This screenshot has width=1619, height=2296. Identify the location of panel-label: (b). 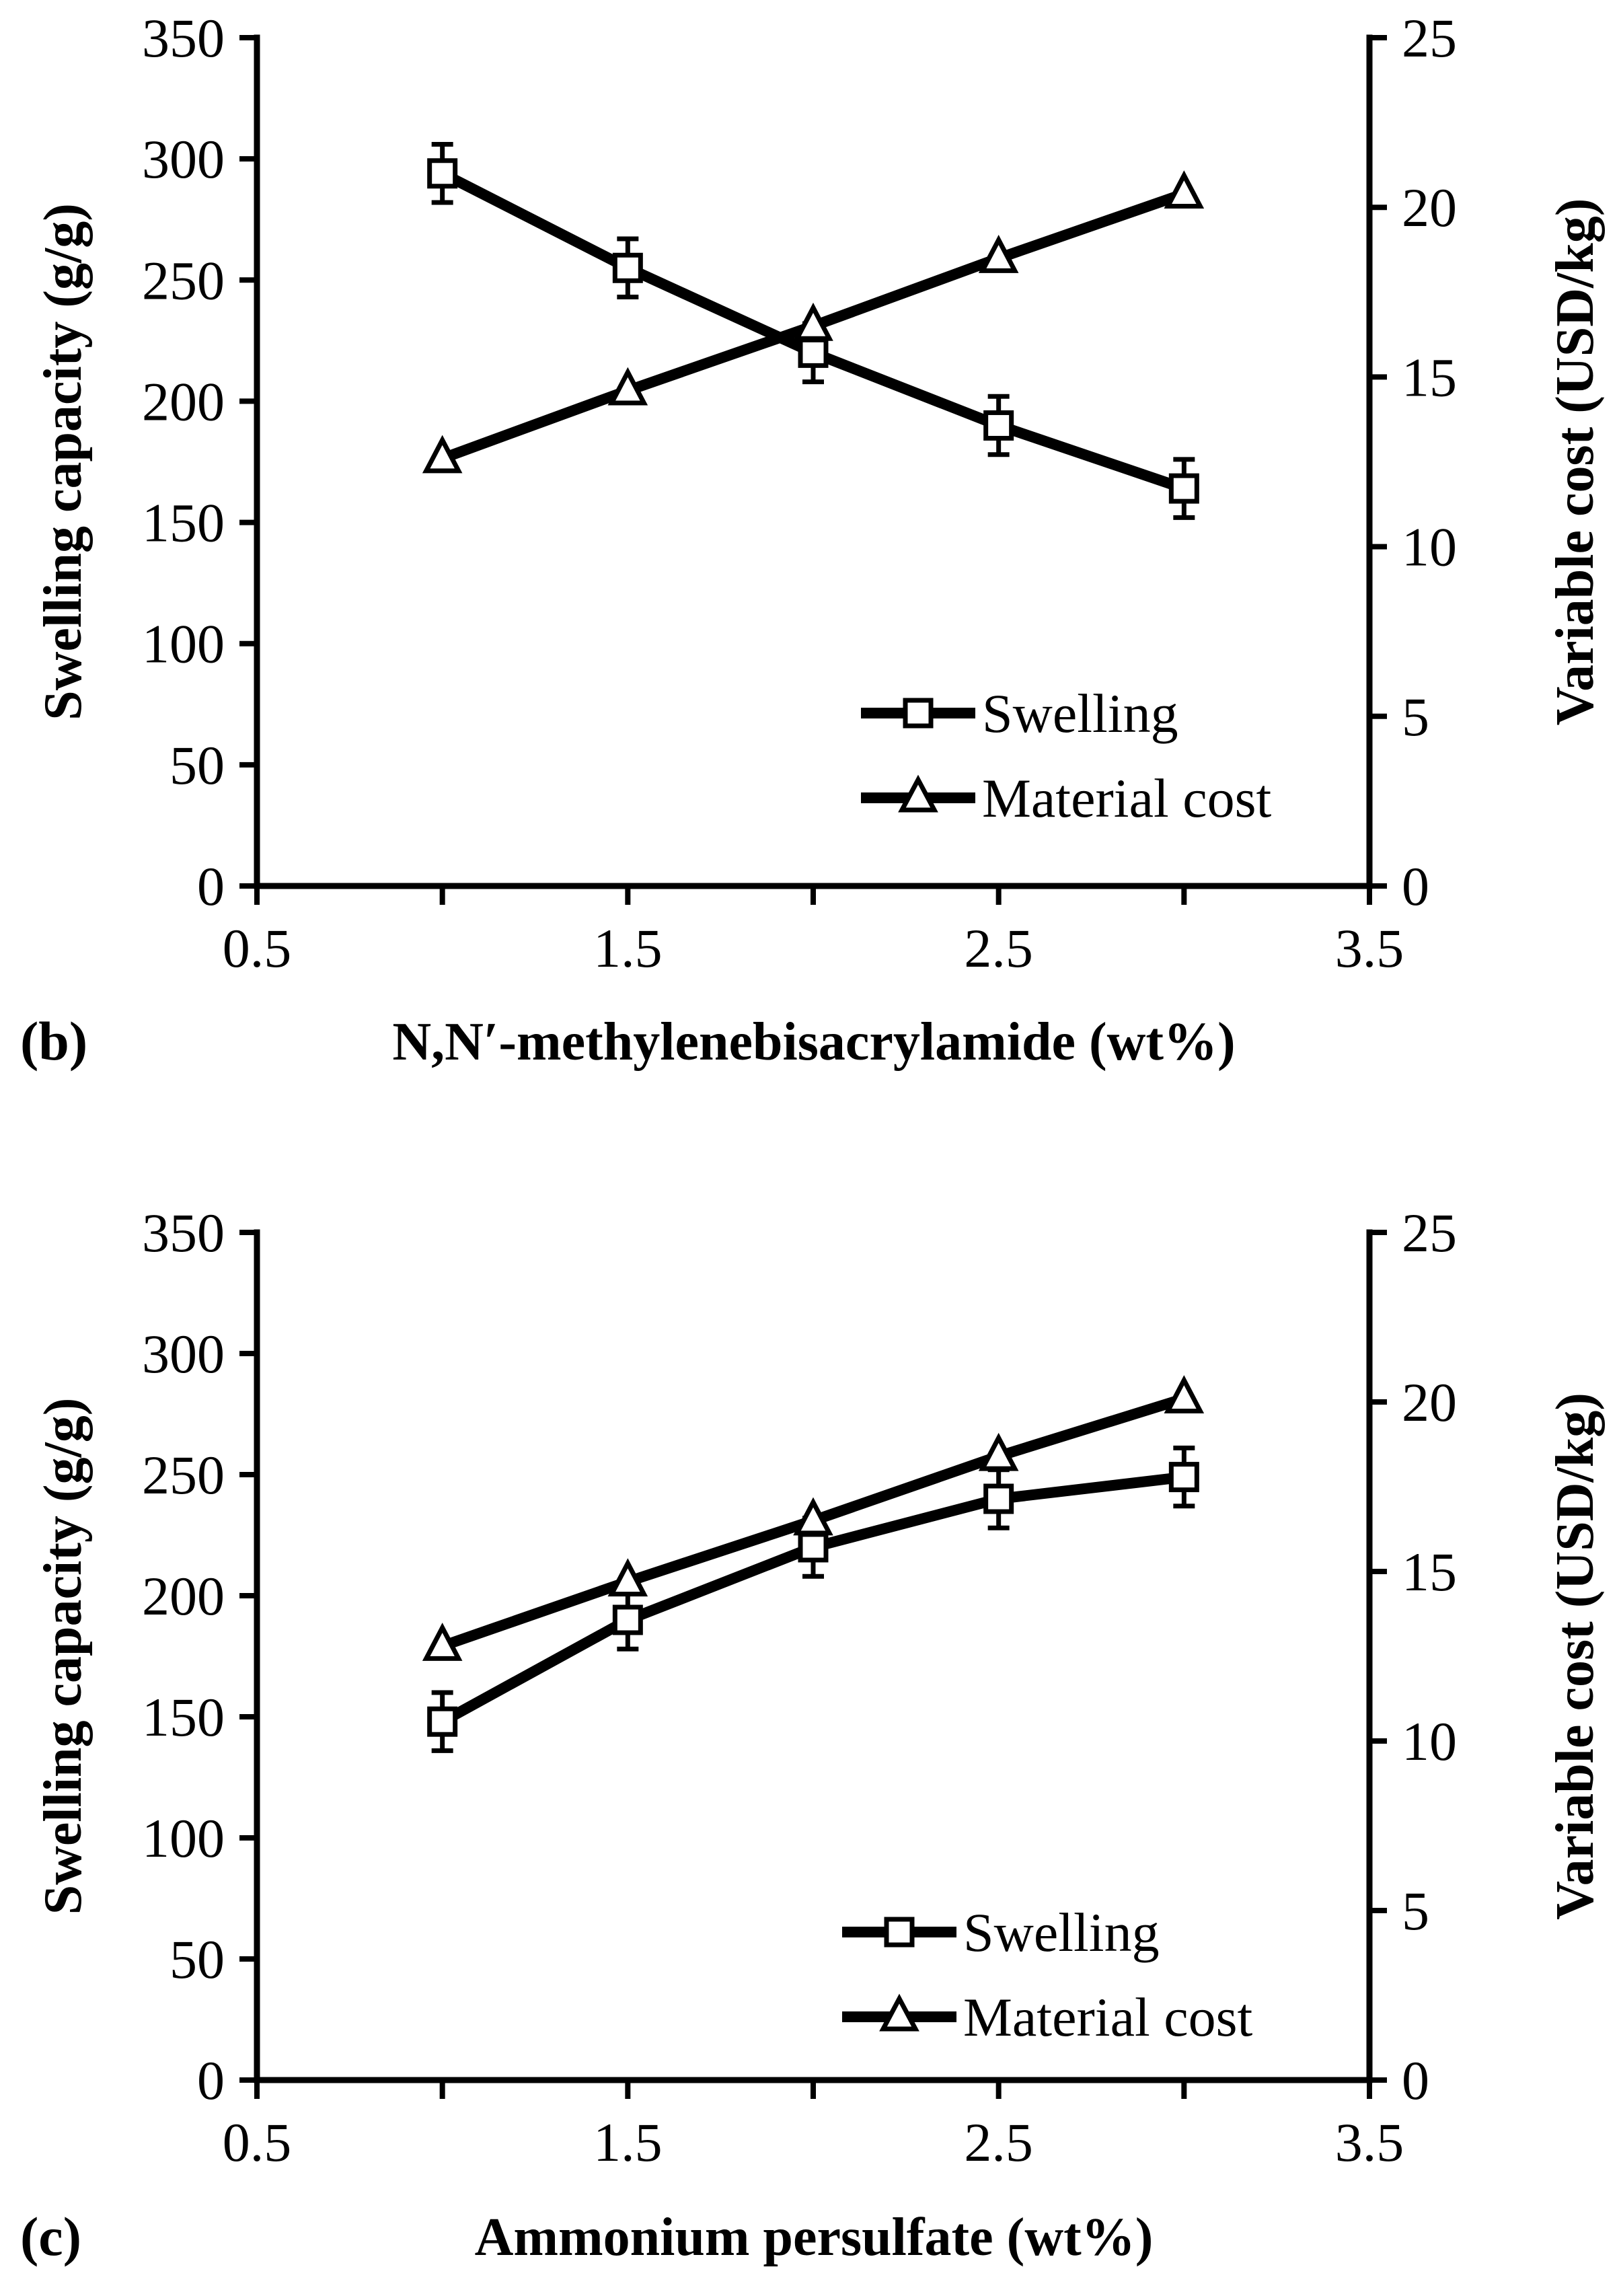
(53, 1041).